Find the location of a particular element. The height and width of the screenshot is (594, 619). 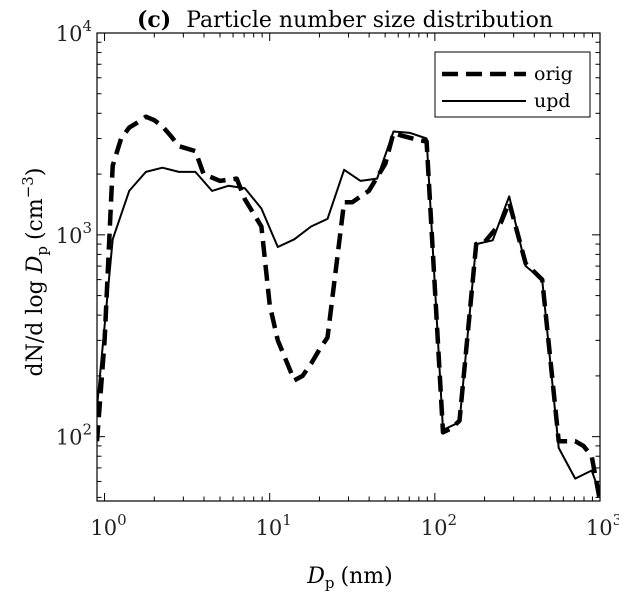

y-axis-unit-exponent: −3 is located at coordinates (28, 187).